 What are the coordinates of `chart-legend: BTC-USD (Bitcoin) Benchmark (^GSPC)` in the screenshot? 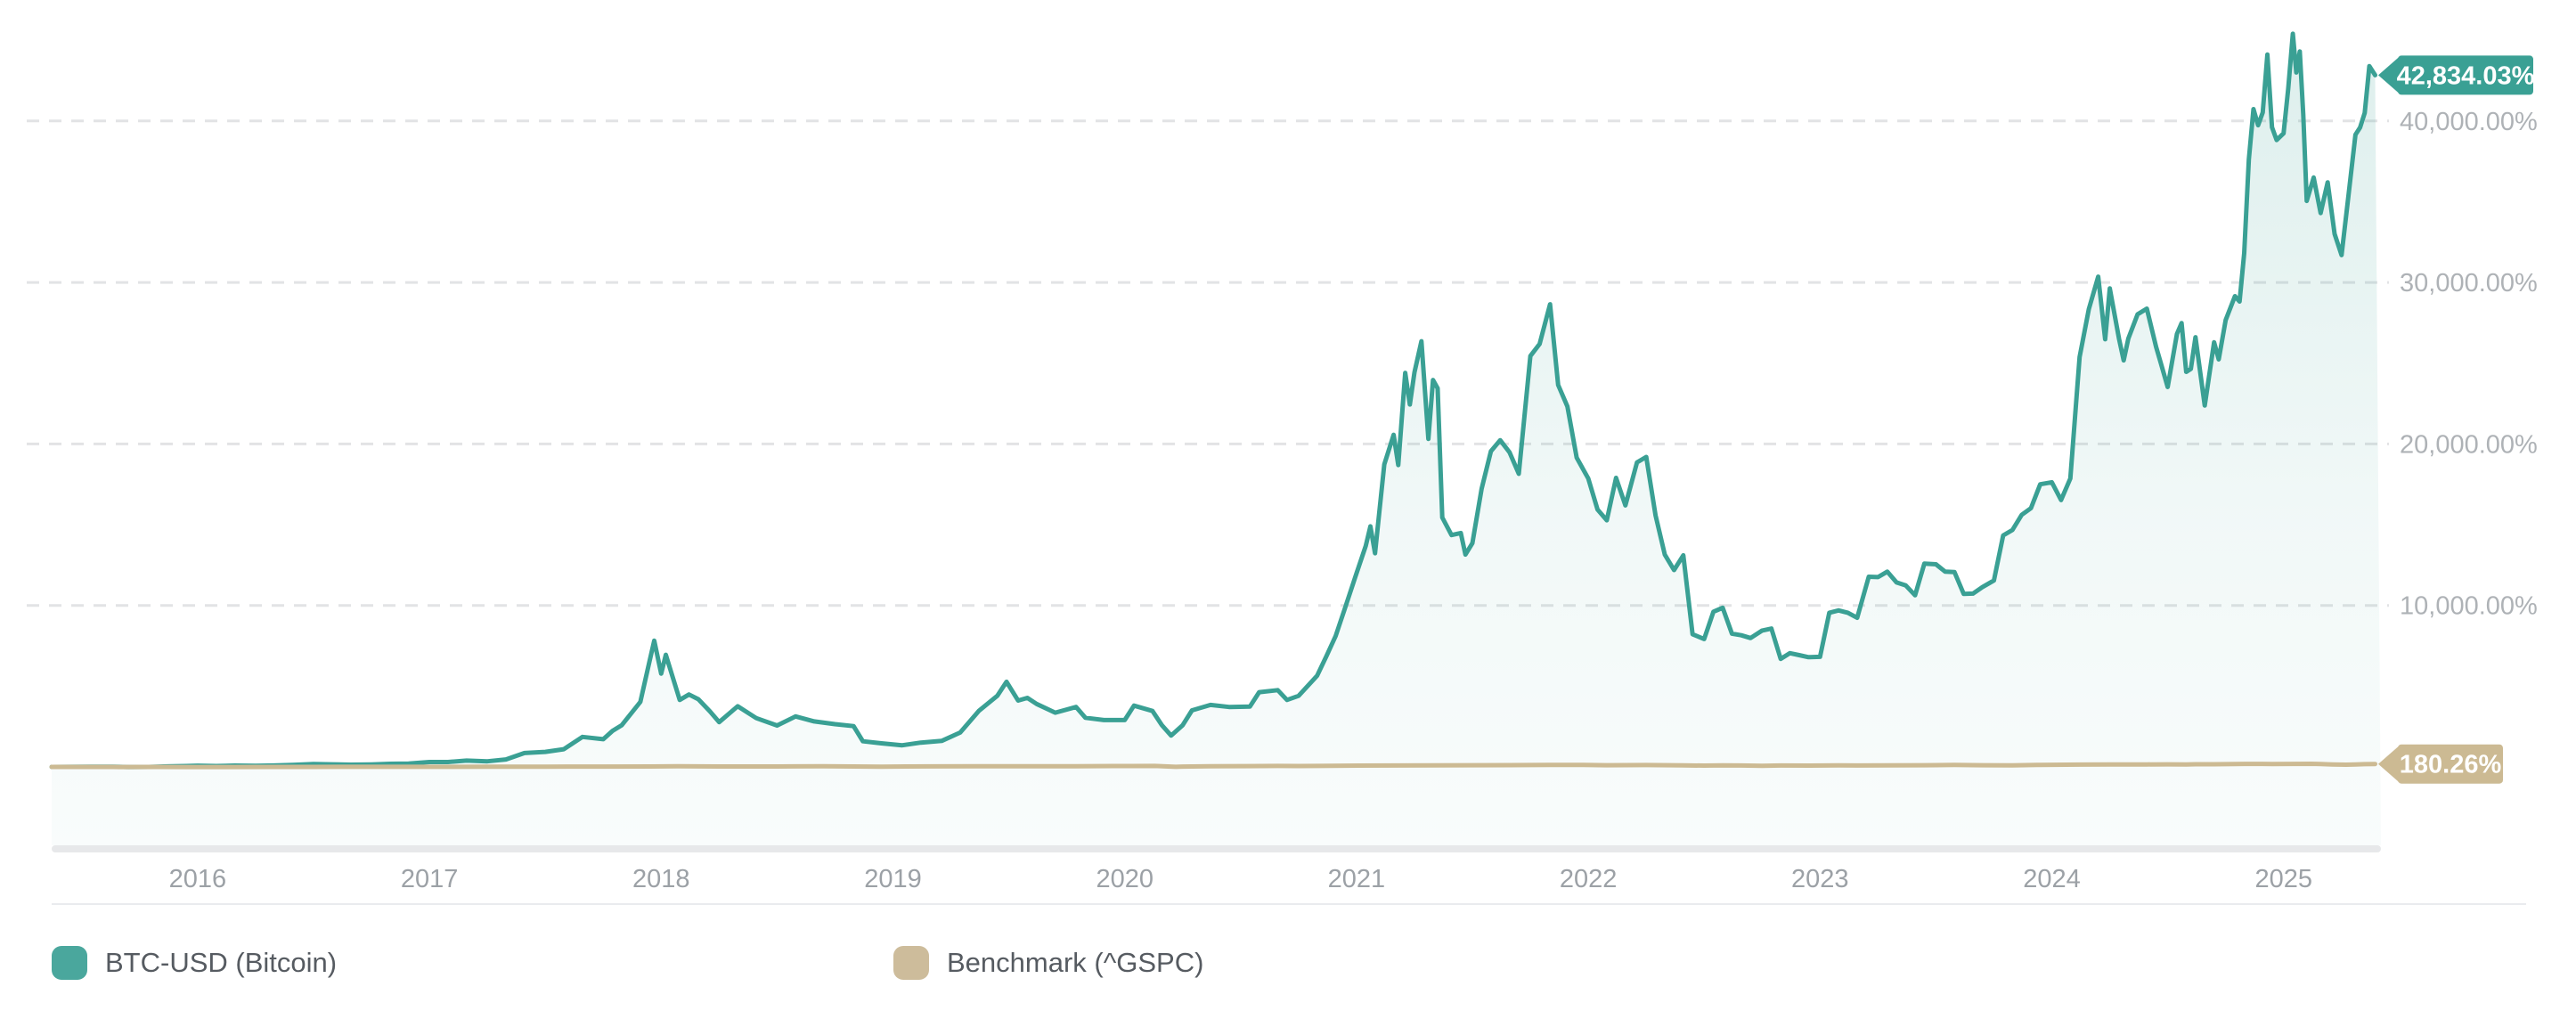 It's located at (1288, 964).